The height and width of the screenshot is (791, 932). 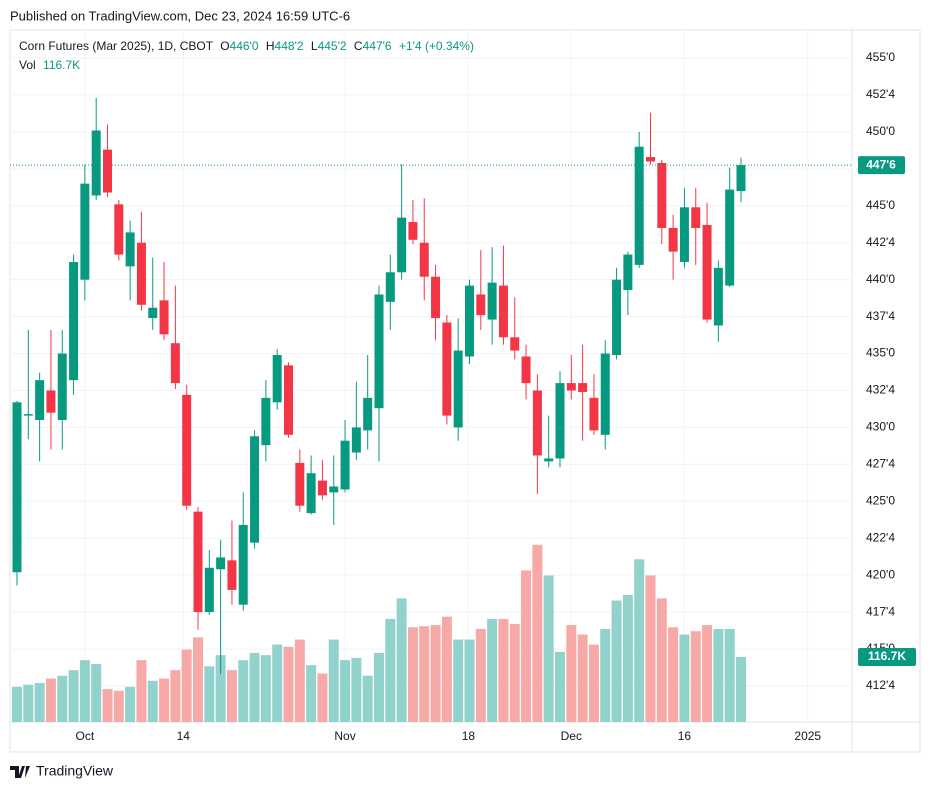 What do you see at coordinates (685, 736) in the screenshot?
I see `x-tick-label: 16` at bounding box center [685, 736].